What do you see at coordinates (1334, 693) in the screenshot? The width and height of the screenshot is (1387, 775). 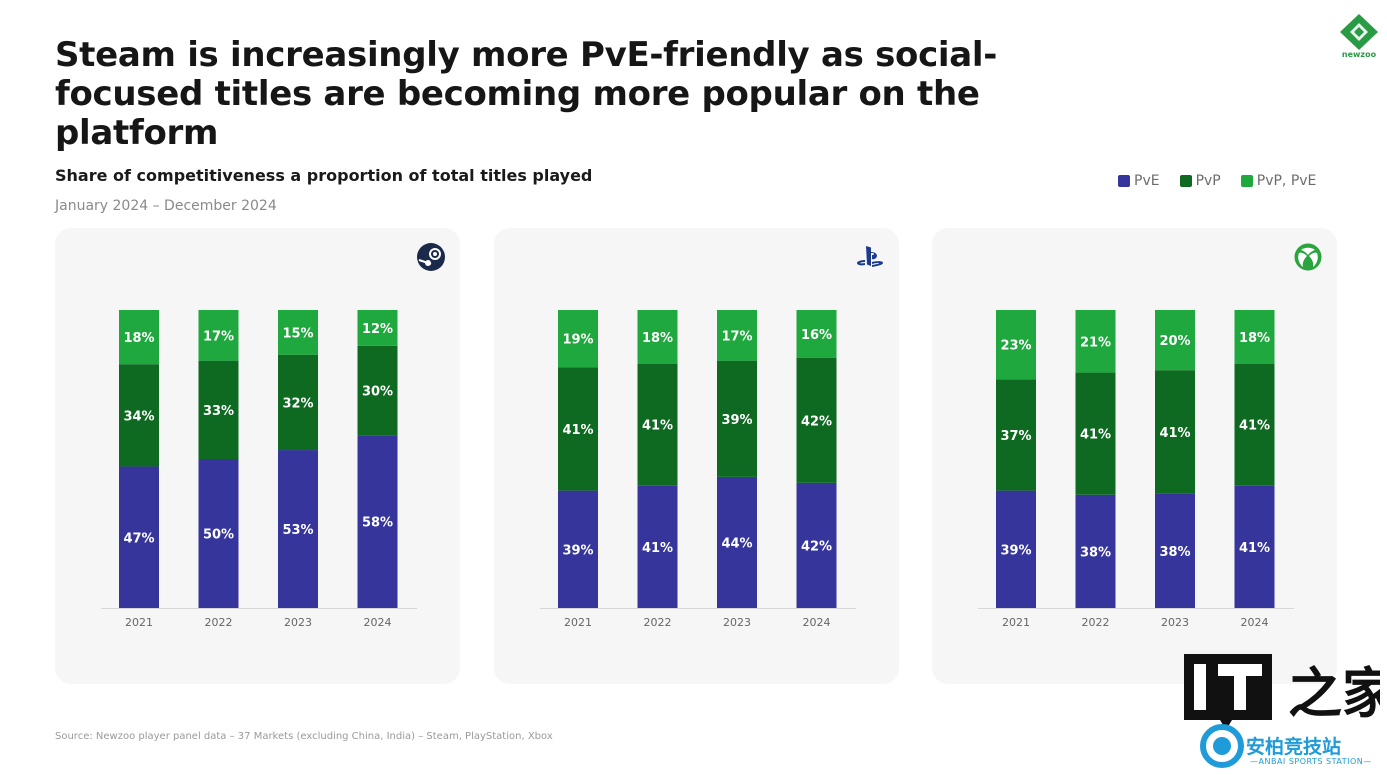 I see `svg-text: 之家` at bounding box center [1334, 693].